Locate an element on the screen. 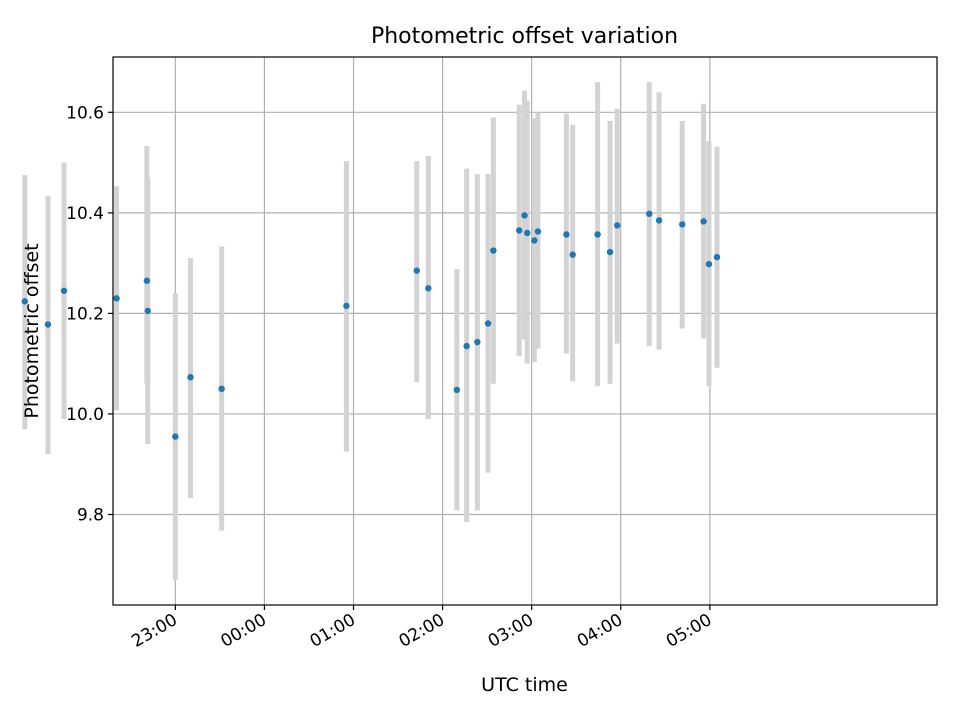 The image size is (960, 720). y-tick-label: 10.6 is located at coordinates (85, 113).